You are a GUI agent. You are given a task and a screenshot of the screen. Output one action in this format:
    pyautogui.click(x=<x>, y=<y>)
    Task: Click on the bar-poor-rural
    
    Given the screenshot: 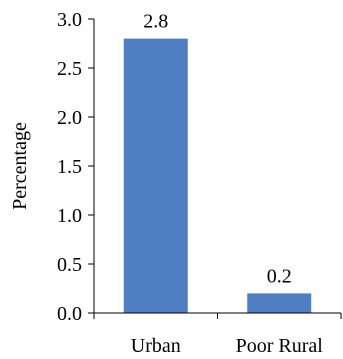 What is the action you would take?
    pyautogui.click(x=279, y=303)
    